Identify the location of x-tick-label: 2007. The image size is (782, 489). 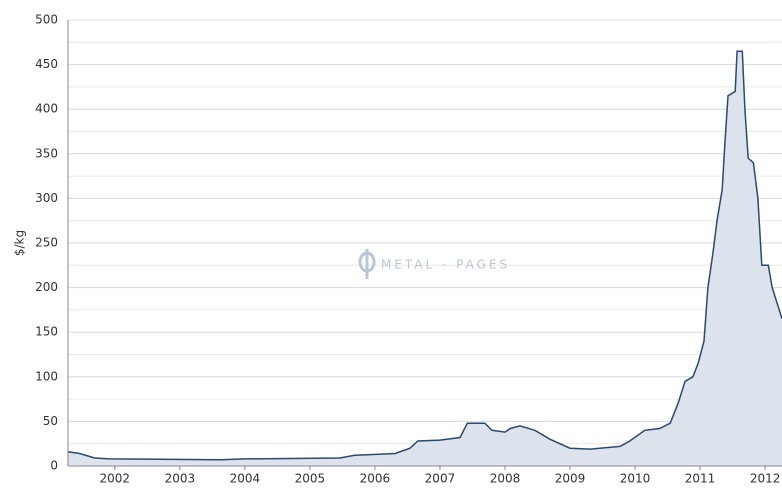
(440, 479).